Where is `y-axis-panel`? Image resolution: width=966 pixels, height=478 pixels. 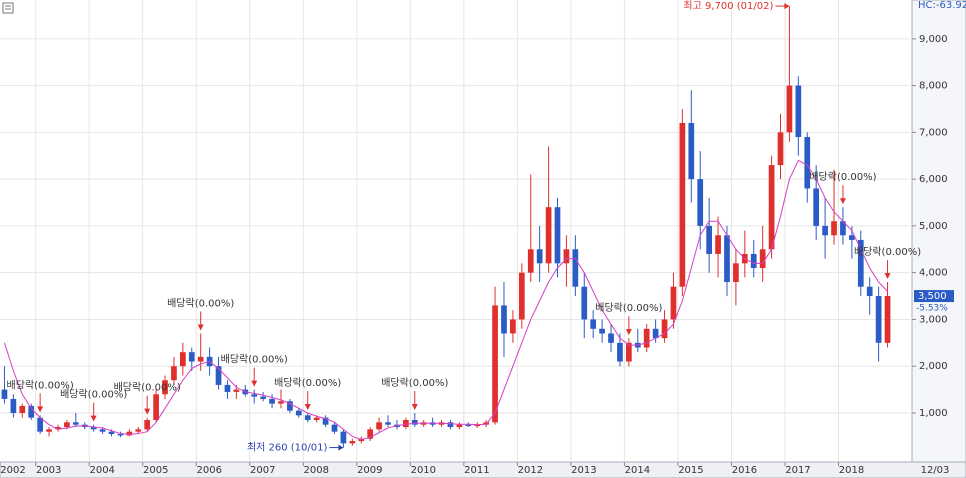 y-axis-panel is located at coordinates (938, 231).